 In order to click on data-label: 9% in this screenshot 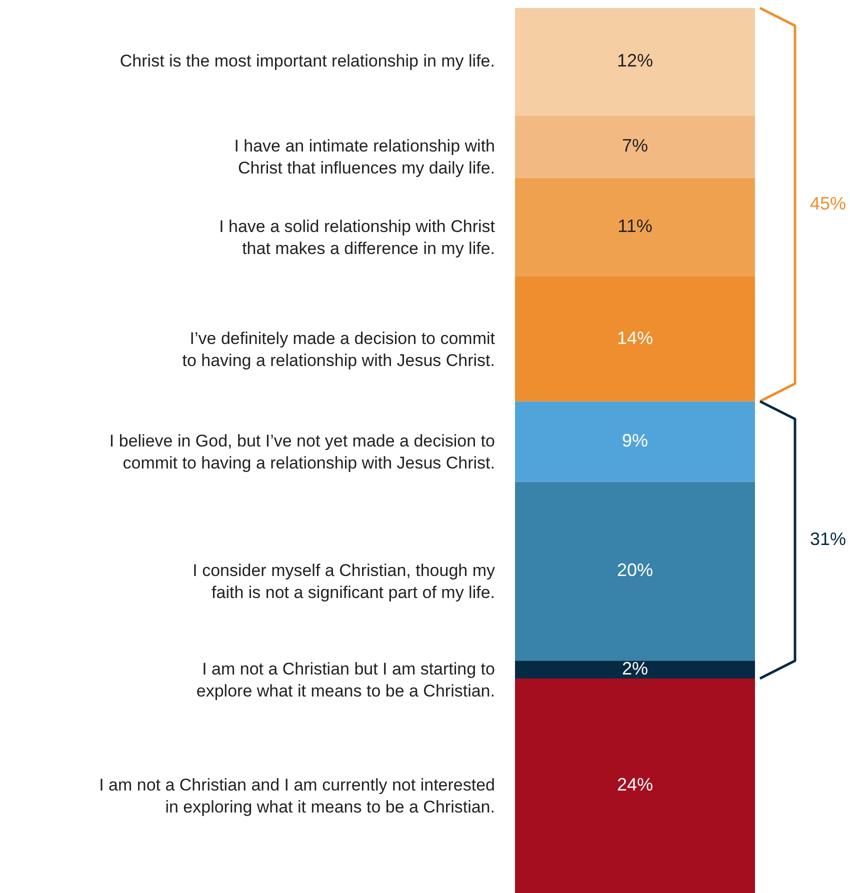, I will do `click(635, 440)`.